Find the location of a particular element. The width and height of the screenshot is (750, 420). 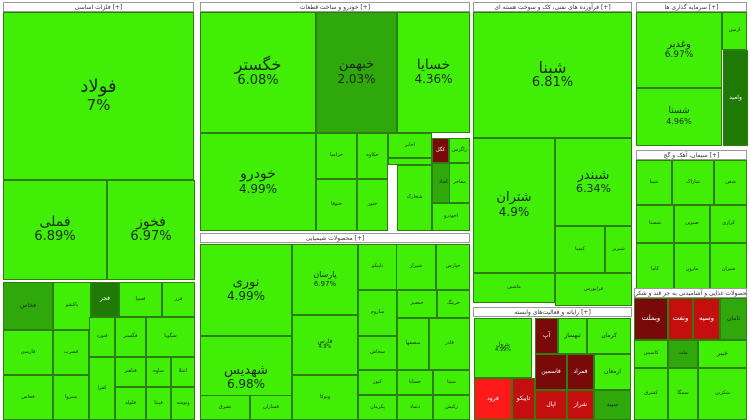

treemap-tile: خبهمن 2.03% is located at coordinates (356, 72).